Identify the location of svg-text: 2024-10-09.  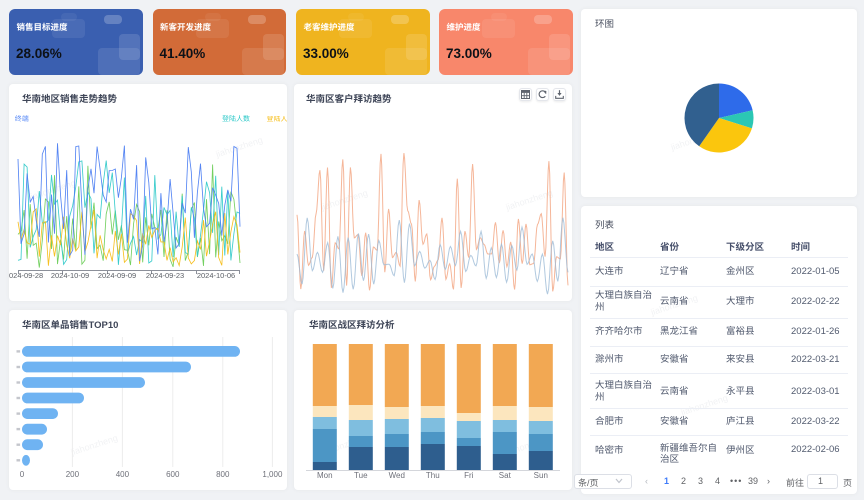
(70, 275).